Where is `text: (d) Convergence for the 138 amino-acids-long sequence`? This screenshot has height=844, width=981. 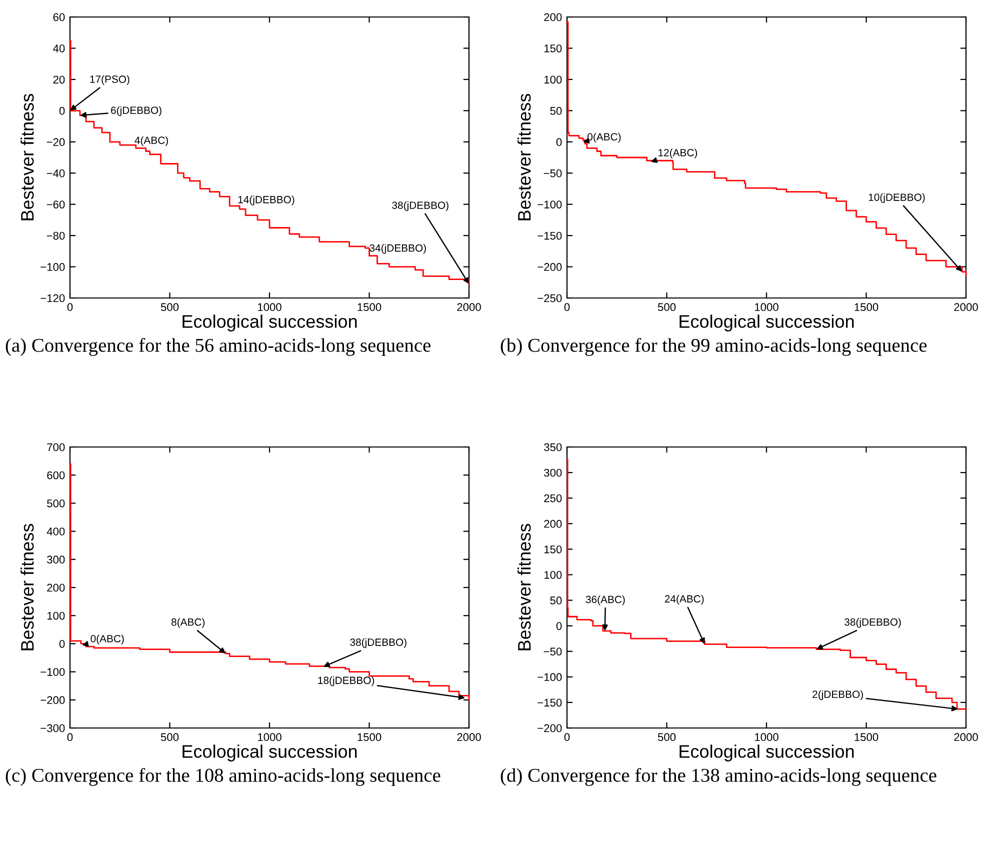 text: (d) Convergence for the 138 amino-acids-long sequence is located at coordinates (718, 777).